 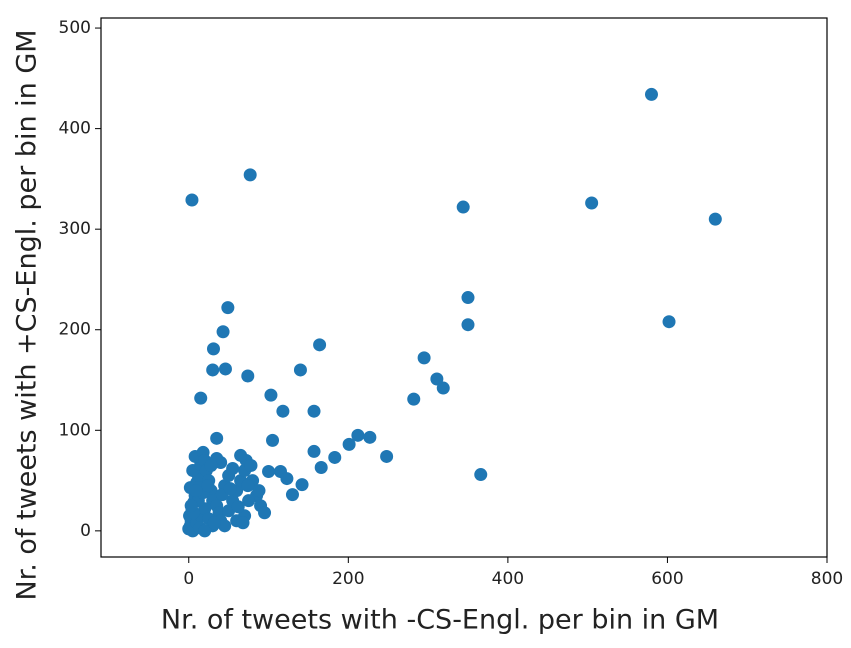 What do you see at coordinates (508, 579) in the screenshot?
I see `x-tick-label: 400` at bounding box center [508, 579].